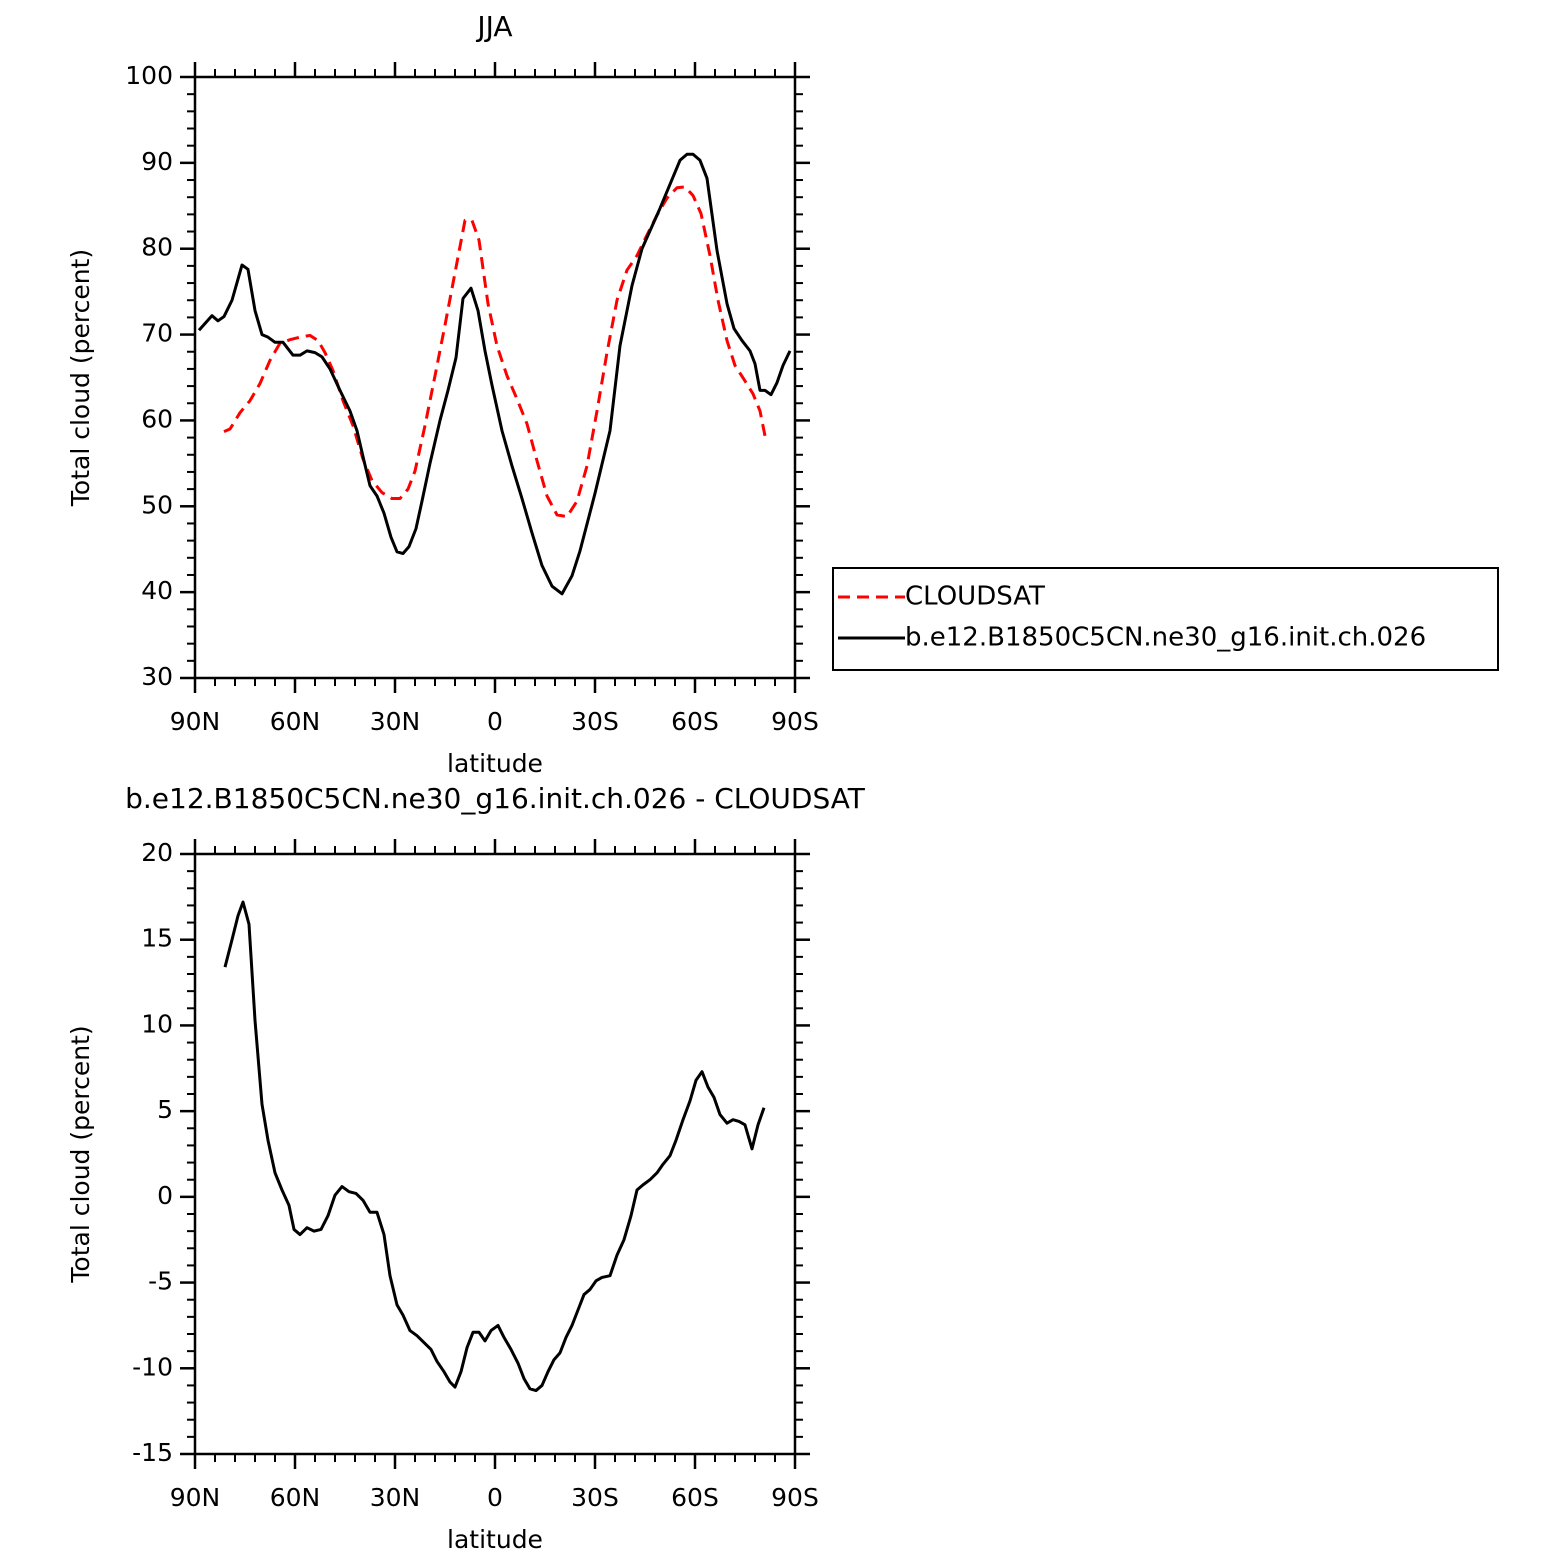 The width and height of the screenshot is (1564, 1563). Describe the element at coordinates (149, 75) in the screenshot. I see `y-tick-label: 100` at that location.